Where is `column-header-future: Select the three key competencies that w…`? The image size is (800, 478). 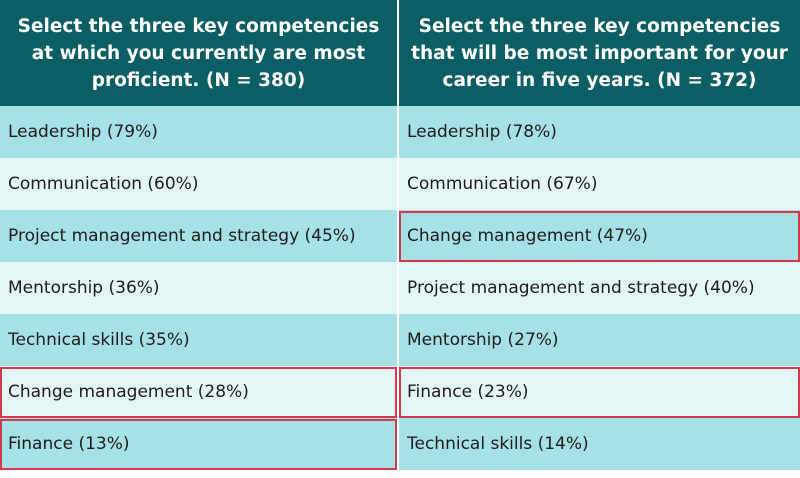
column-header-future: Select the three key competencies that w… is located at coordinates (599, 53).